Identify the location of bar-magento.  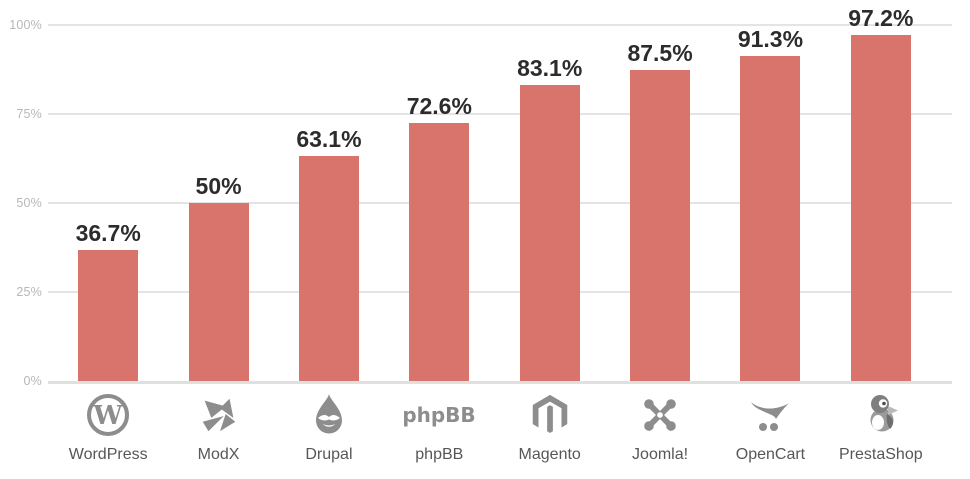
(549, 233).